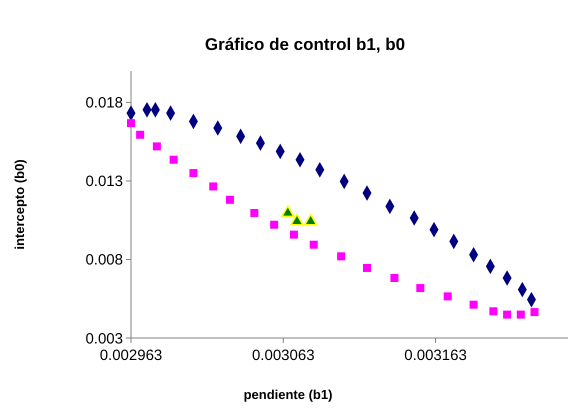 This screenshot has width=570, height=410. What do you see at coordinates (104, 181) in the screenshot?
I see `y-tick-label: 0.013` at bounding box center [104, 181].